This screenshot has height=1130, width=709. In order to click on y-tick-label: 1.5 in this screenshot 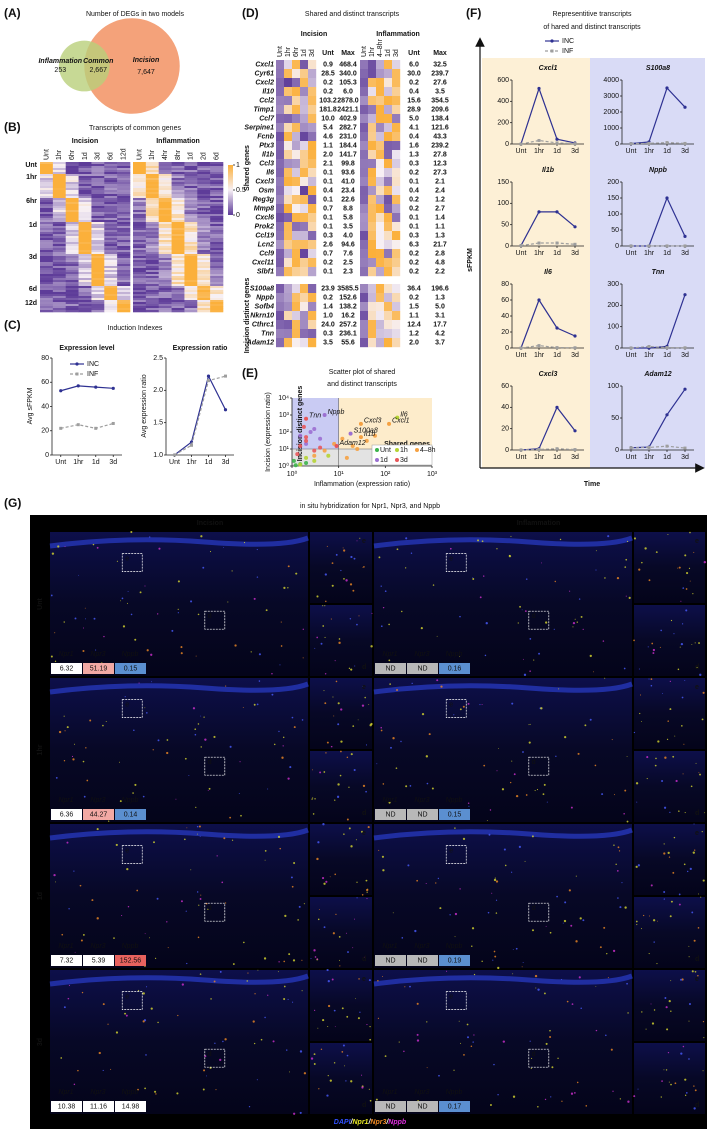, I will do `click(158, 423)`.